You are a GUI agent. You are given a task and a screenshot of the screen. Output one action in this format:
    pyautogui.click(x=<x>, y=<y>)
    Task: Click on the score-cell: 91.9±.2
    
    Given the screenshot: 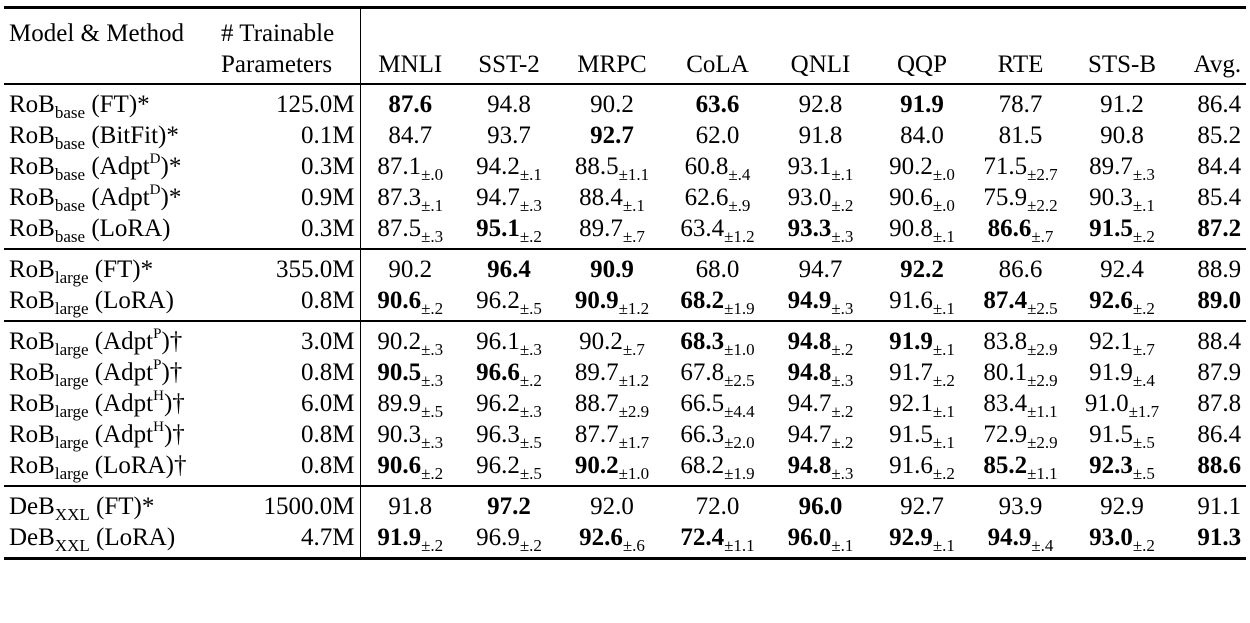 What is the action you would take?
    pyautogui.click(x=410, y=540)
    